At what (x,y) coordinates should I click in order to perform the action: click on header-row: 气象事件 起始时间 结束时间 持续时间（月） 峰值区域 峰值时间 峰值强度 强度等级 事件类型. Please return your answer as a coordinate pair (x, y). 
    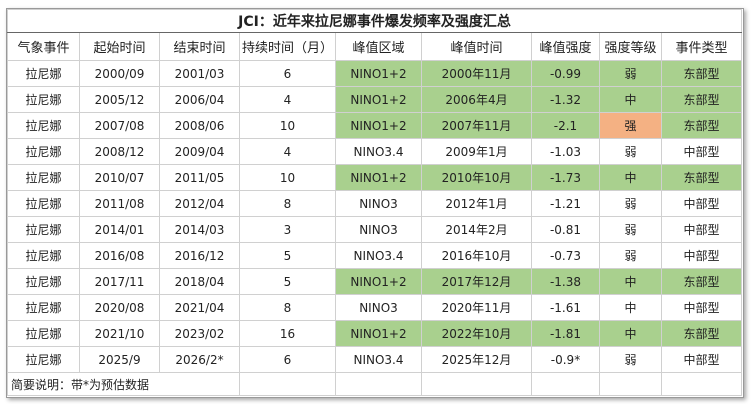
    Looking at the image, I should click on (375, 46).